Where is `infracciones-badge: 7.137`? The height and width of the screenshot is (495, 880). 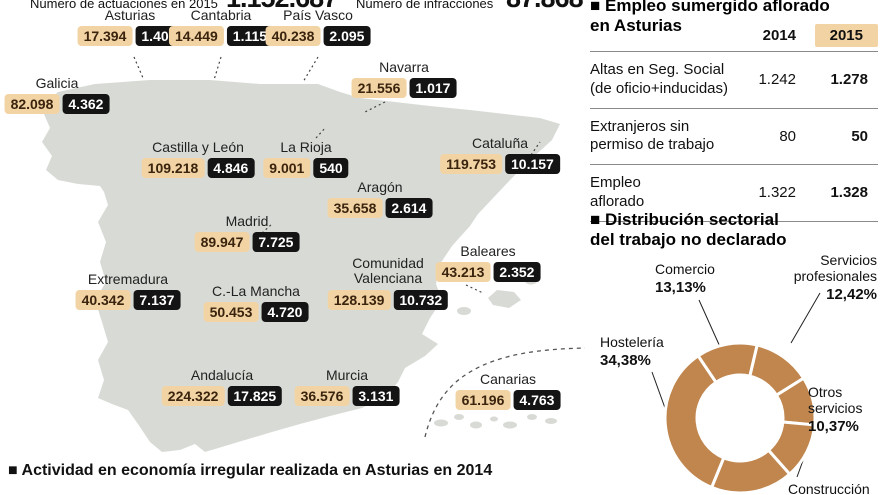 infracciones-badge: 7.137 is located at coordinates (157, 300).